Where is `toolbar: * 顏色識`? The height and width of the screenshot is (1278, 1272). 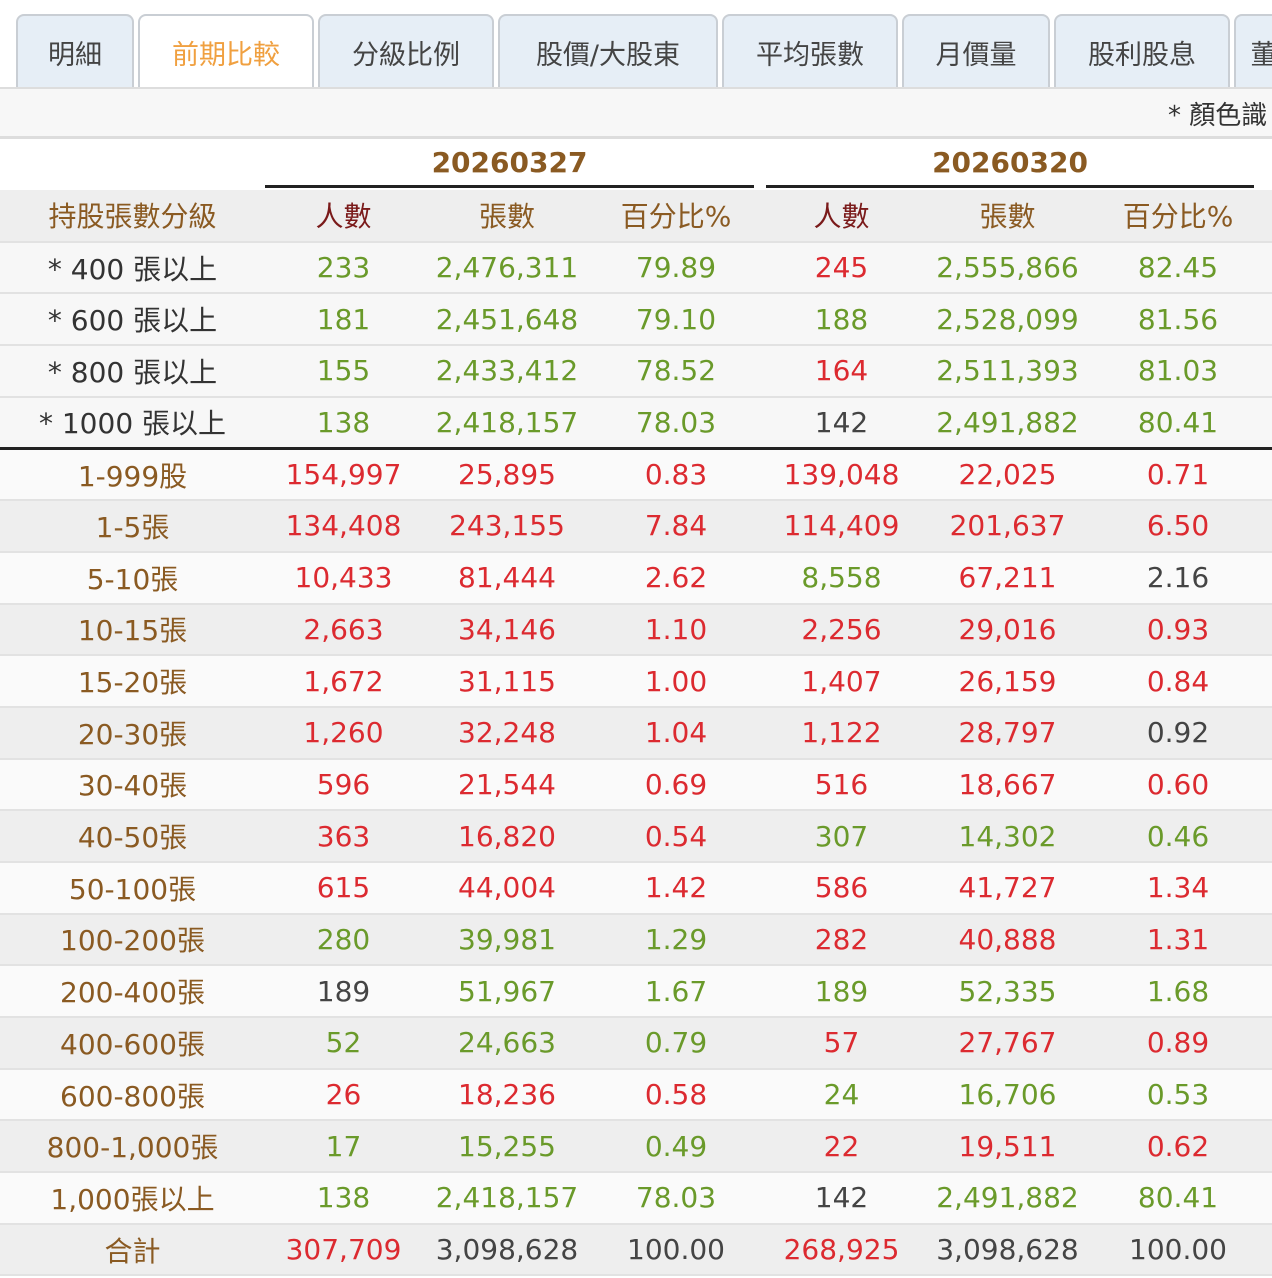
toolbar: * 顏色識 is located at coordinates (636, 113).